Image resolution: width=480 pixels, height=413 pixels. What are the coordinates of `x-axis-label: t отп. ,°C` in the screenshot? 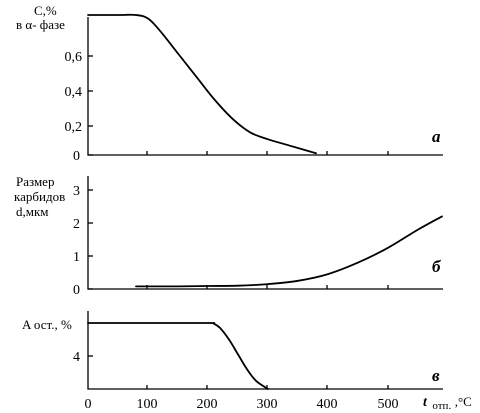 It's located at (447, 403).